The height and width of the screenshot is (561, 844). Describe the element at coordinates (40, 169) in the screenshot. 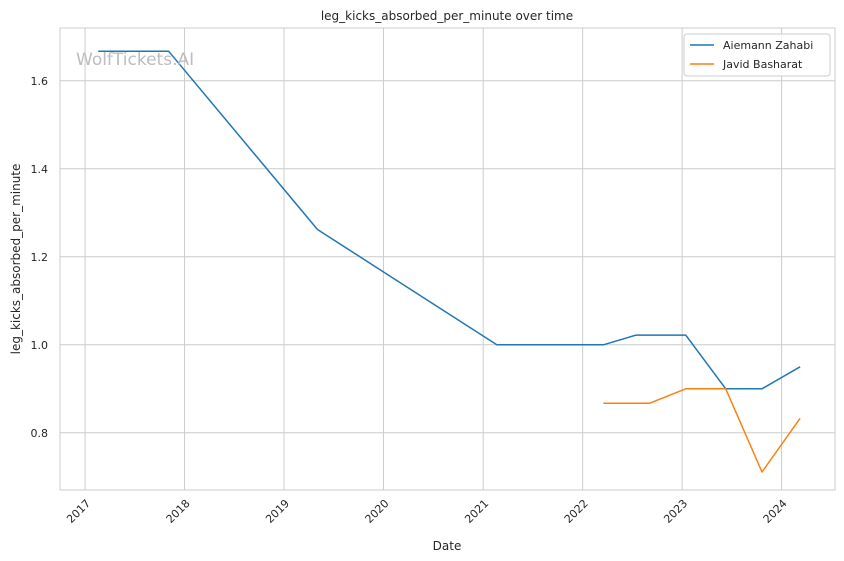

I see `y-tick-label: 1.4` at that location.